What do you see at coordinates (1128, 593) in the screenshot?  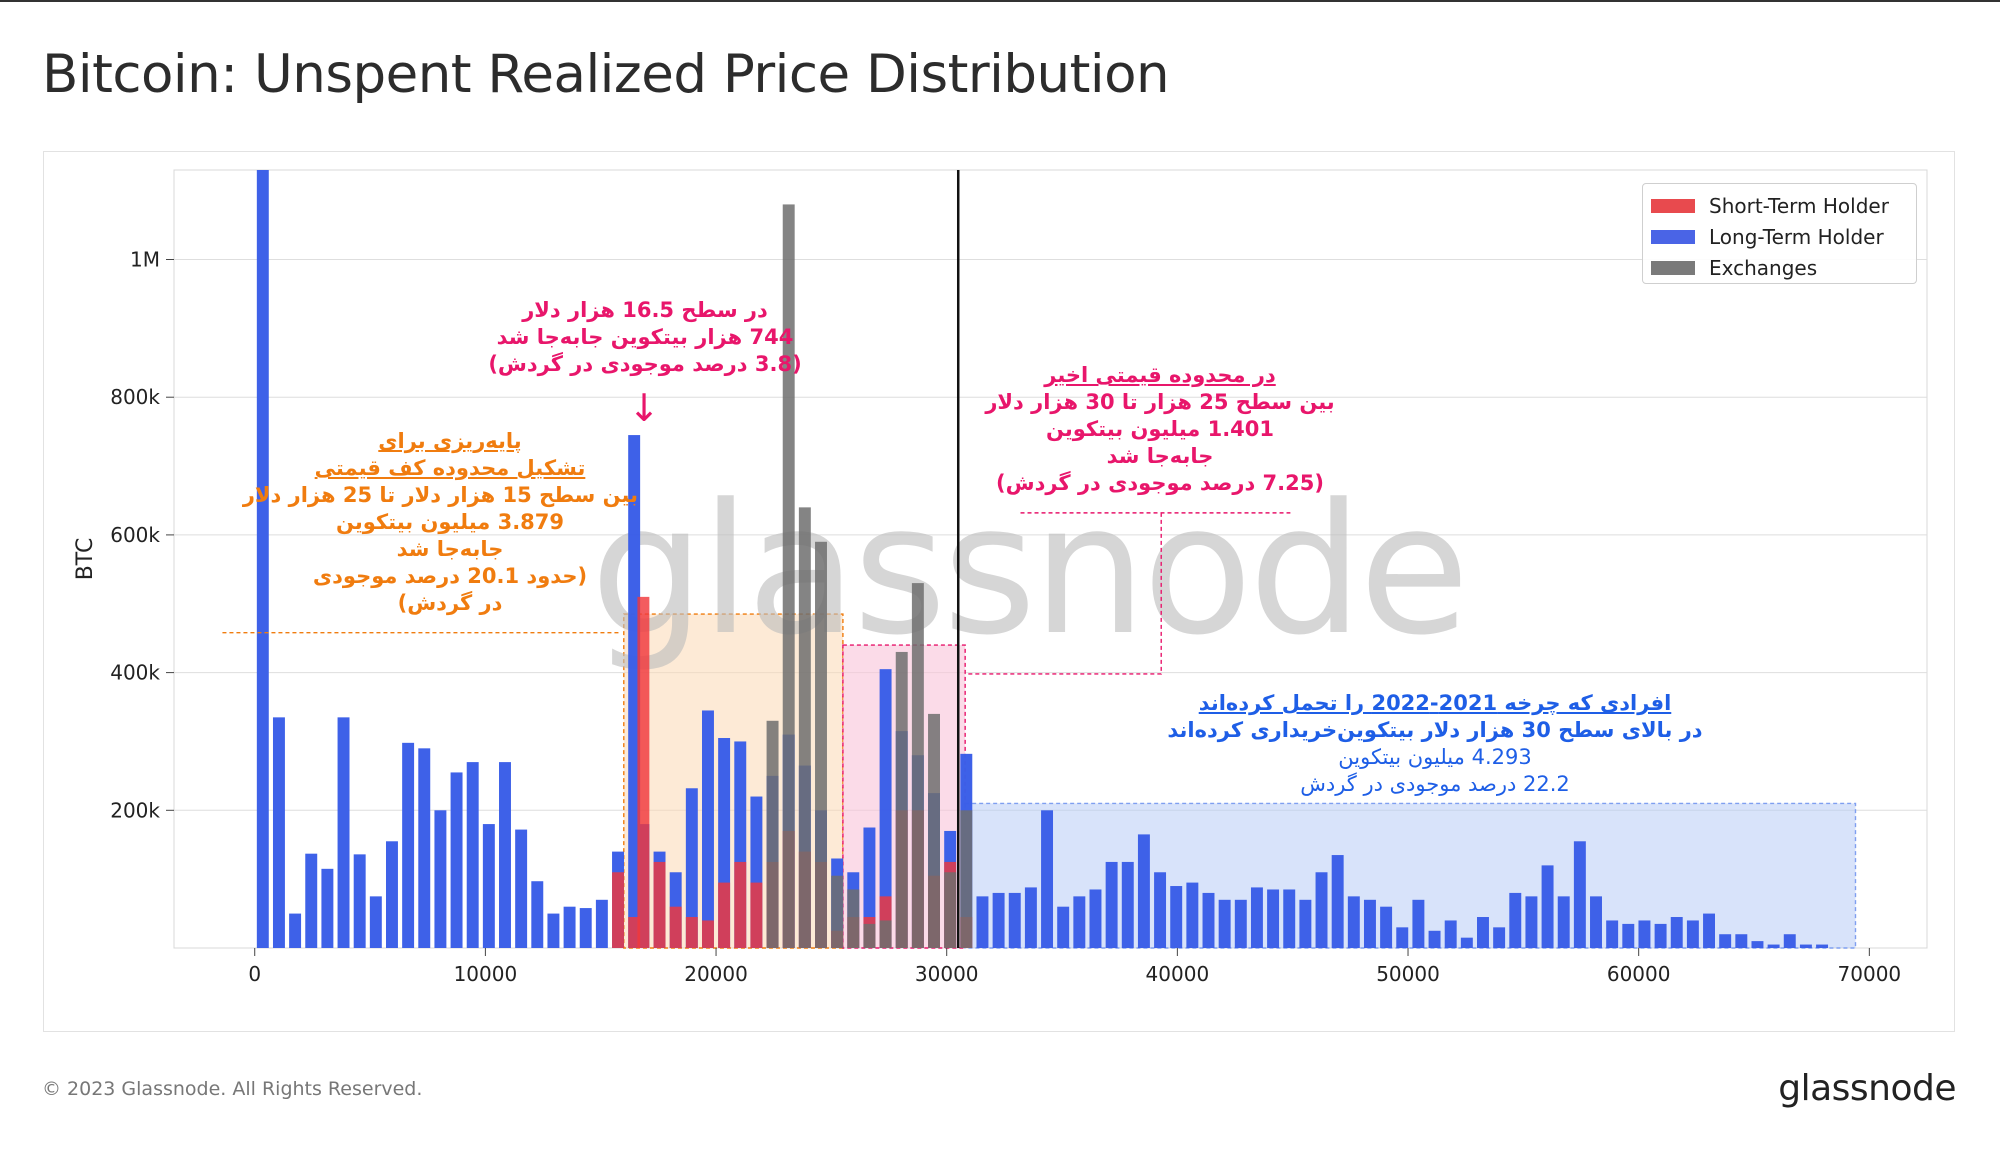 I see `leader-recent-range` at bounding box center [1128, 593].